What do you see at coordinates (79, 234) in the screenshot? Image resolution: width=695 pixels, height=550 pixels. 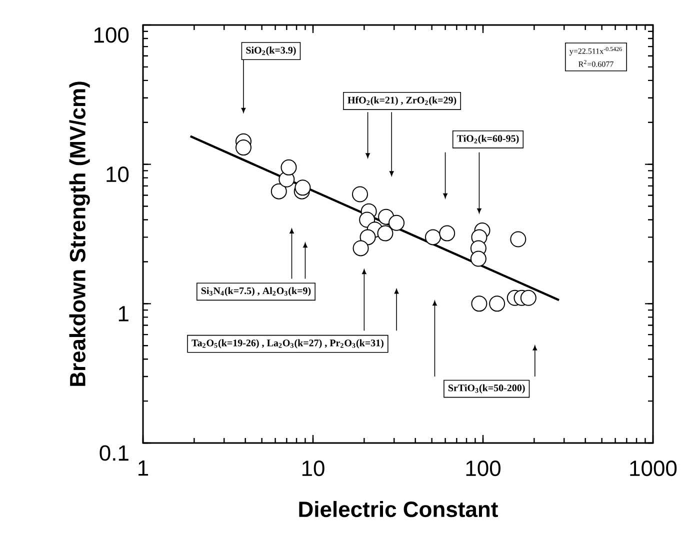 I see `y-axis-title: Breakdown Strength (MV/cm)` at bounding box center [79, 234].